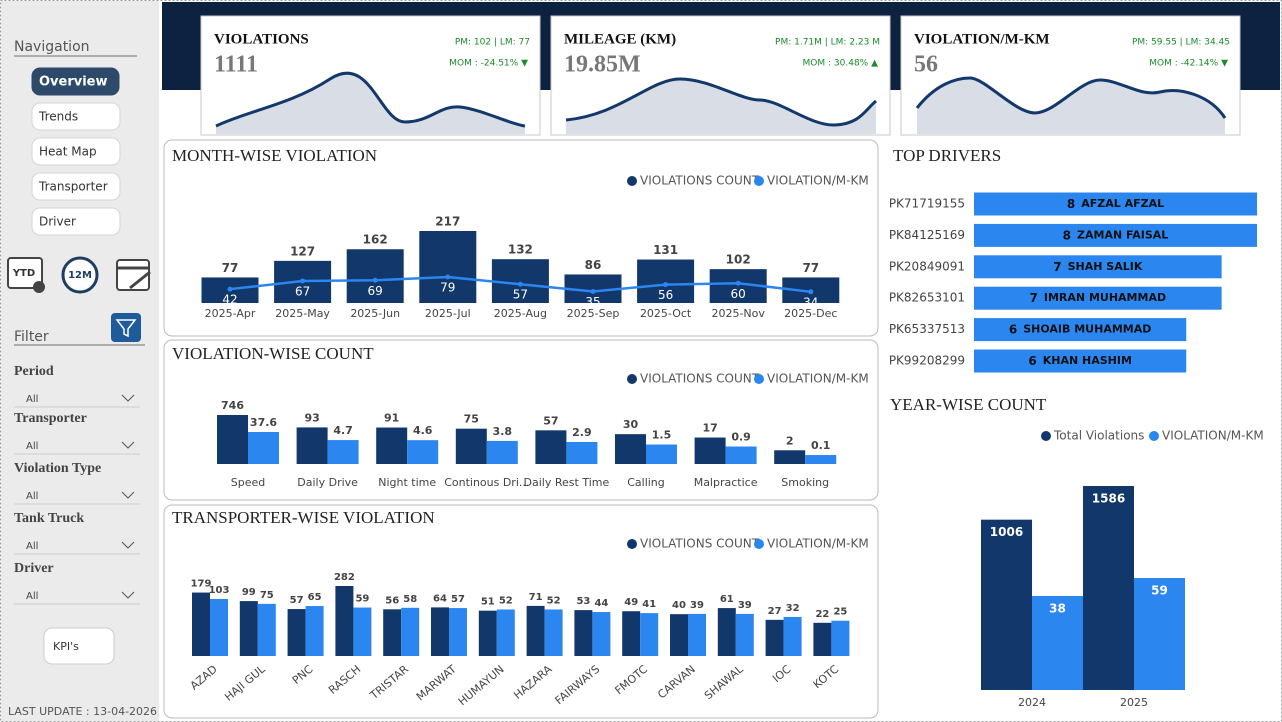 The image size is (1282, 722). What do you see at coordinates (741, 437) in the screenshot?
I see `data-label: 0.9` at bounding box center [741, 437].